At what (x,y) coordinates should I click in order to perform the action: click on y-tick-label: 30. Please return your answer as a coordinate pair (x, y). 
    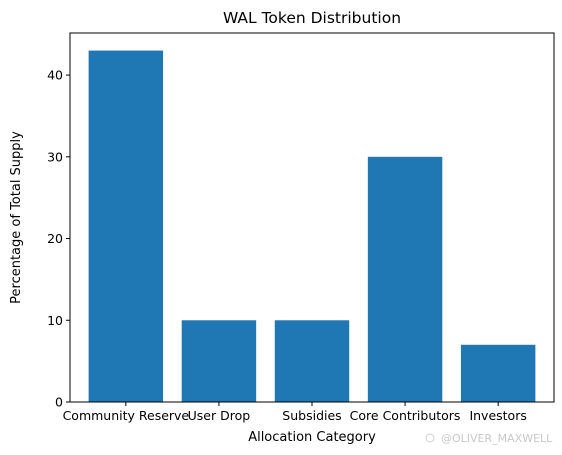
    Looking at the image, I should click on (55, 156).